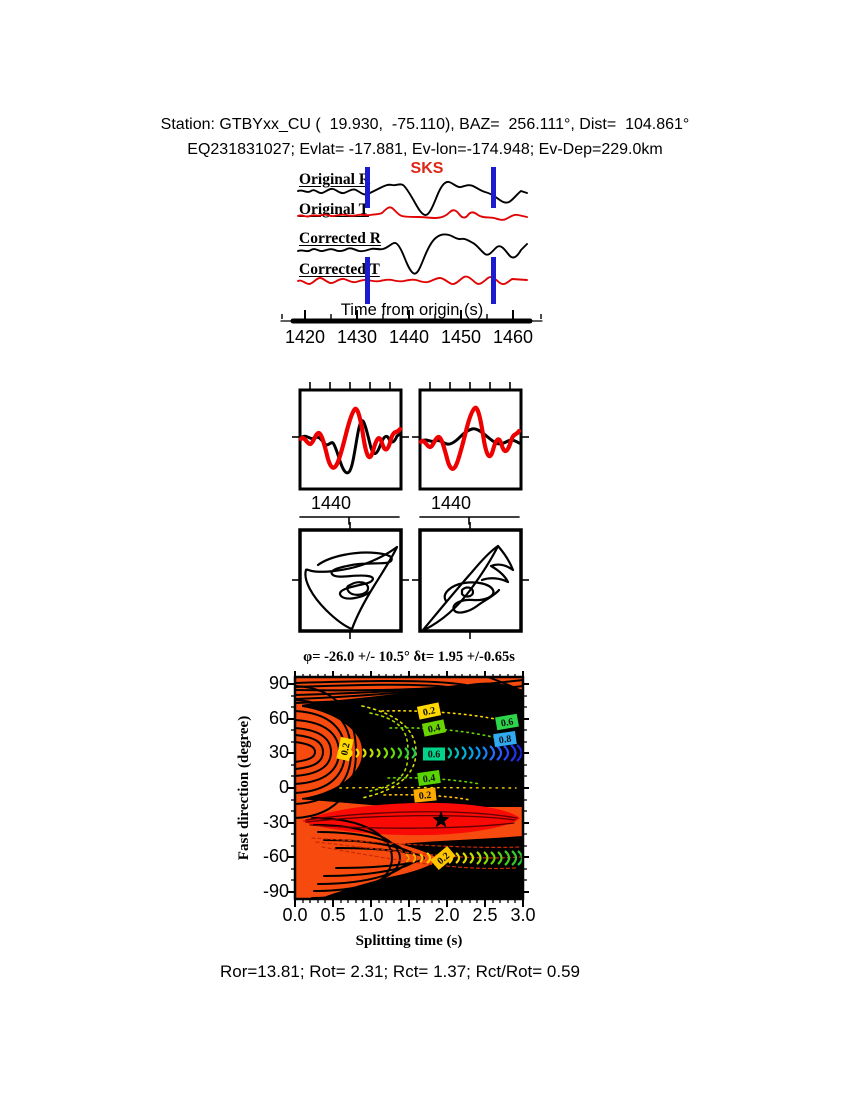 The image size is (850, 1100). What do you see at coordinates (278, 752) in the screenshot?
I see `cont-ytick-30: 30` at bounding box center [278, 752].